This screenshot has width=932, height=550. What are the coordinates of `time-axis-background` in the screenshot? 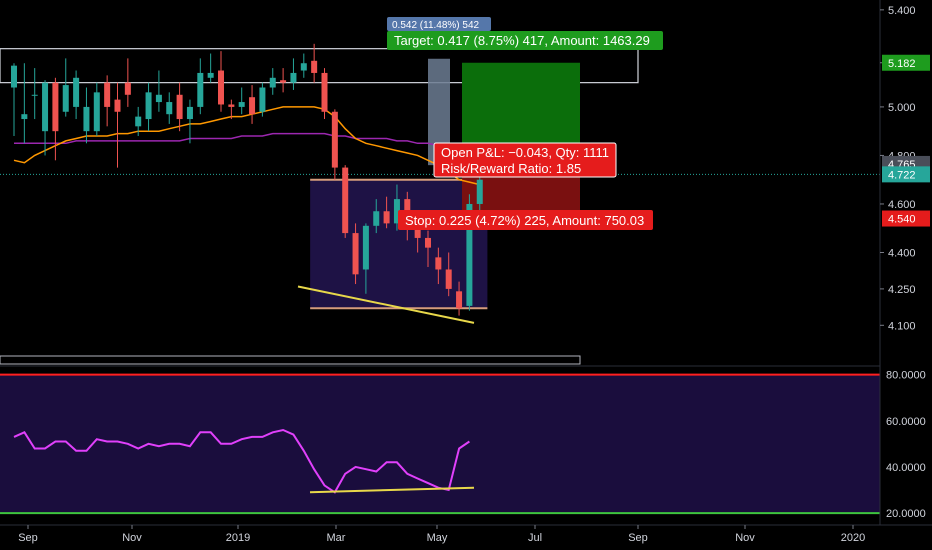 It's located at (466, 538).